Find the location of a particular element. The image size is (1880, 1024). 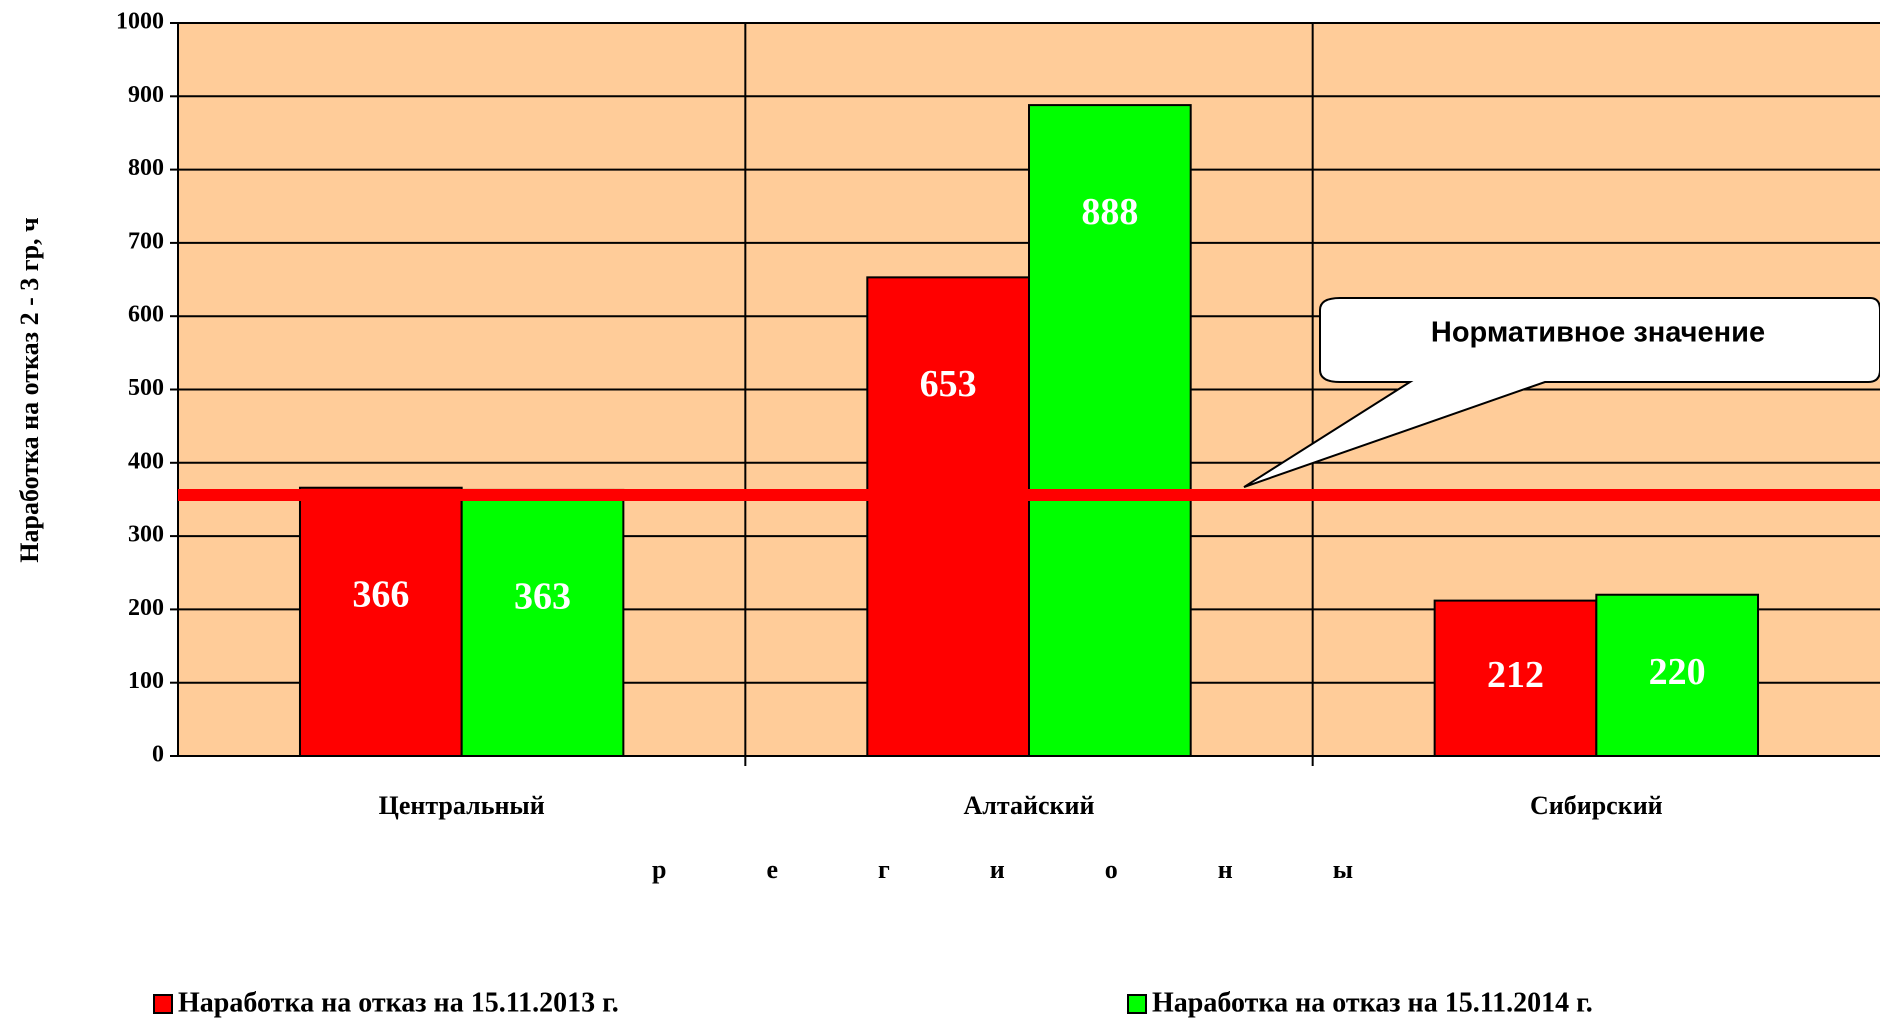

y-tick-label: 700 is located at coordinates (146, 241).